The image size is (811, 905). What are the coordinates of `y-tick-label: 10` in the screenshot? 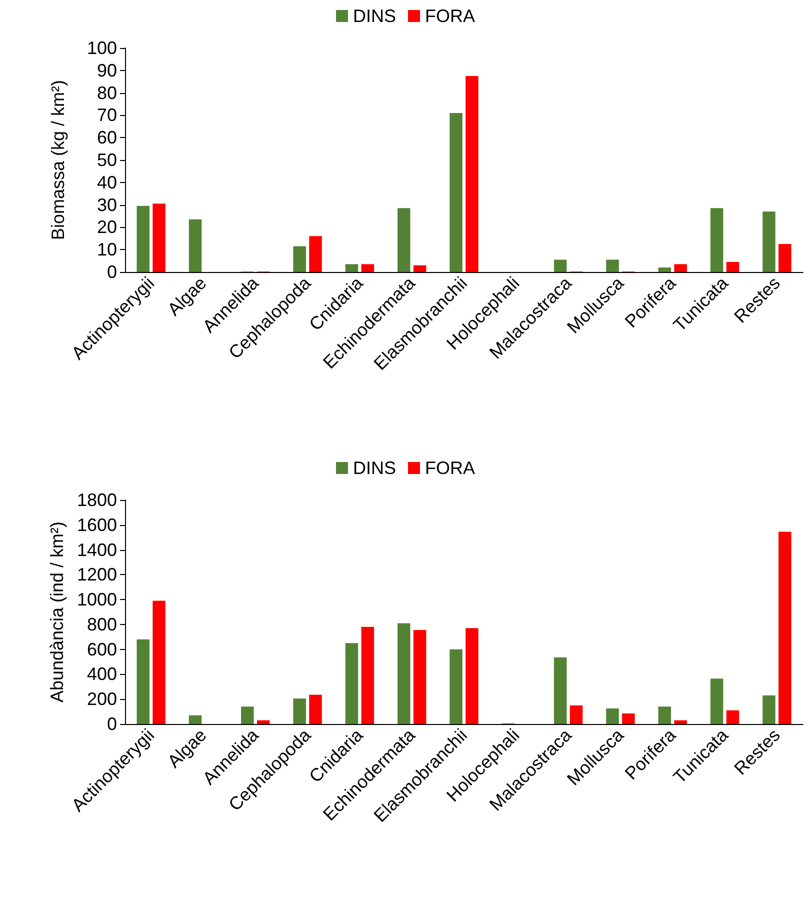 It's located at (106, 250).